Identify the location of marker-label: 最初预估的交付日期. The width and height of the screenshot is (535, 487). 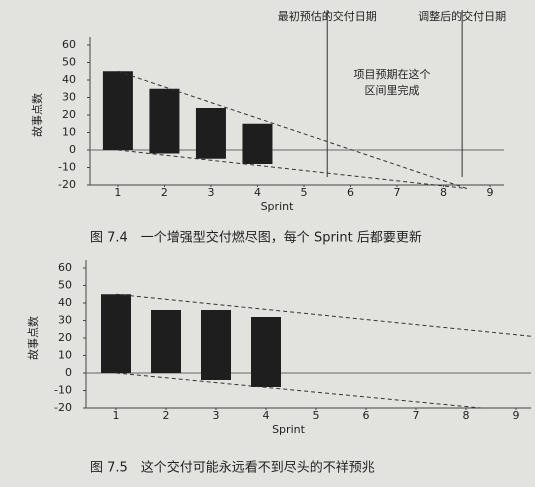
(327, 16).